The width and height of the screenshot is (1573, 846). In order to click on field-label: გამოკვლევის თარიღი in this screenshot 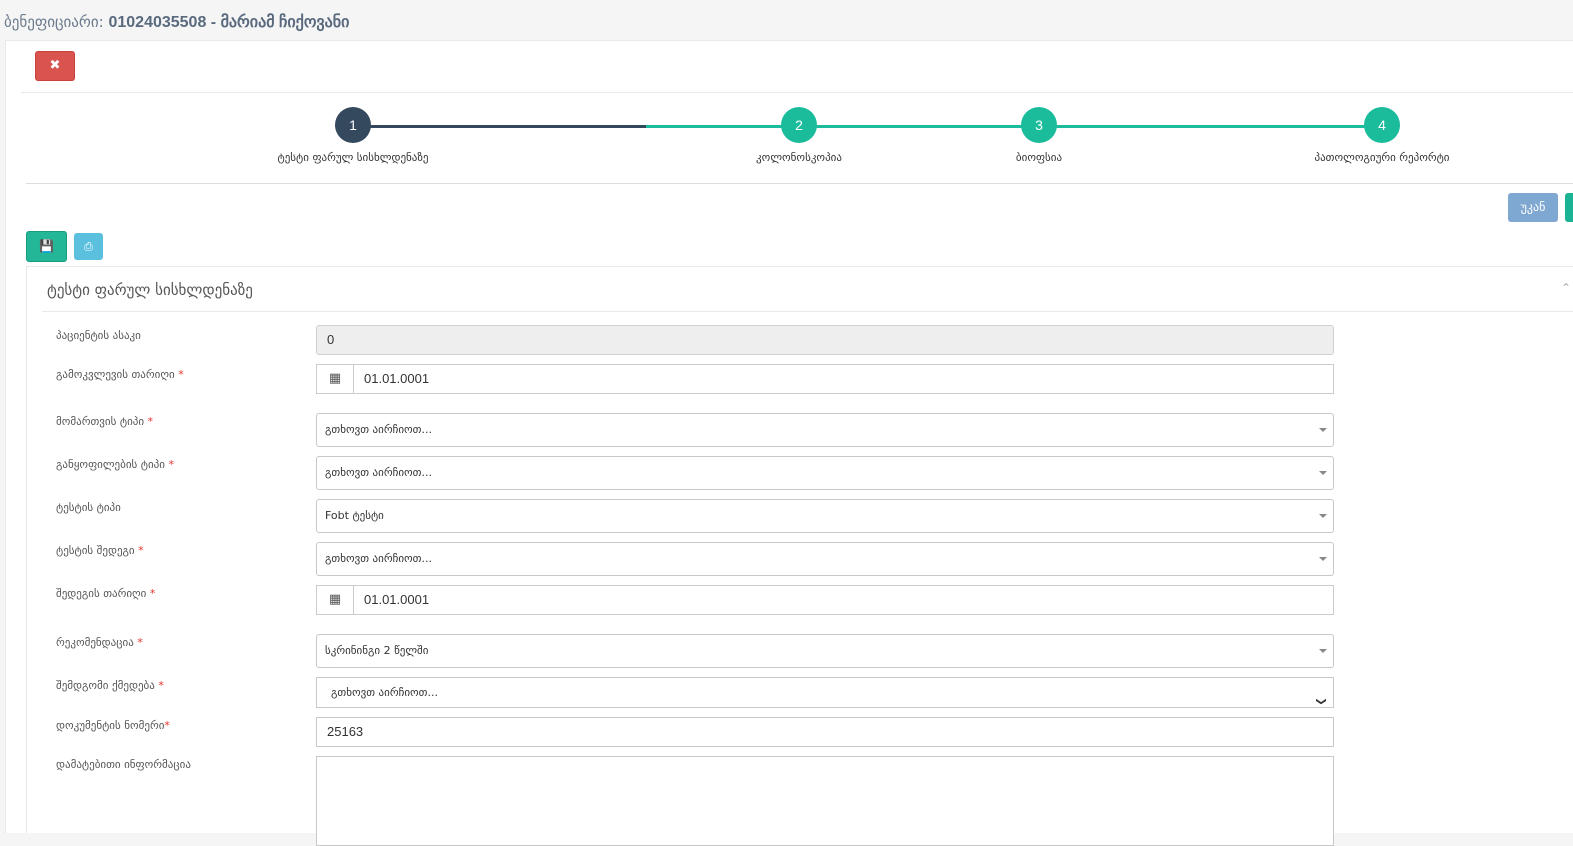, I will do `click(115, 374)`.